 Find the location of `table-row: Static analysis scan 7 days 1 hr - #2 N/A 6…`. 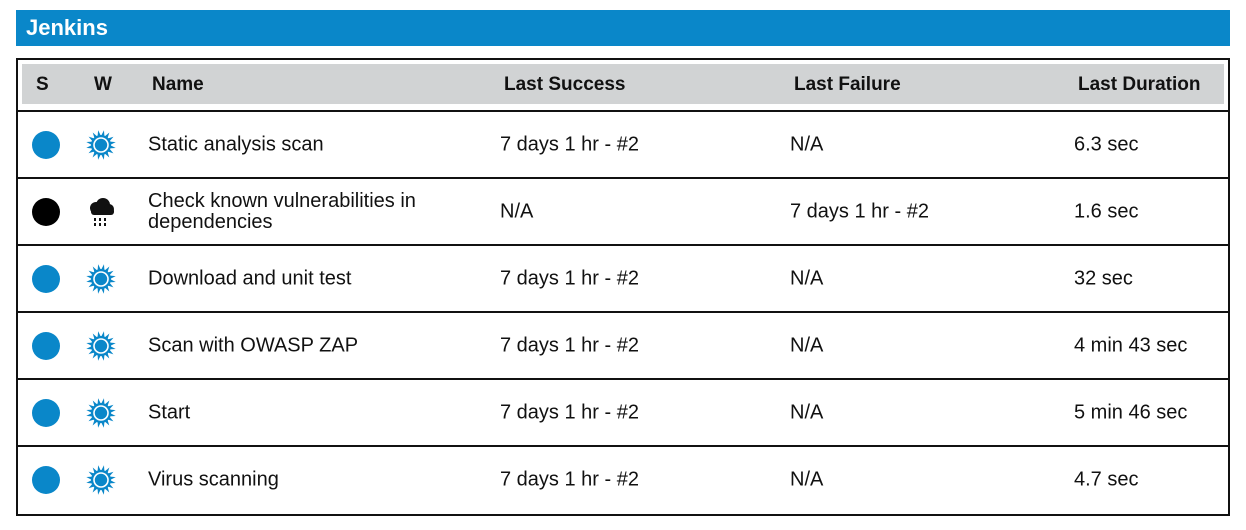

table-row: Static analysis scan 7 days 1 hr - #2 N/A 6… is located at coordinates (623, 143).